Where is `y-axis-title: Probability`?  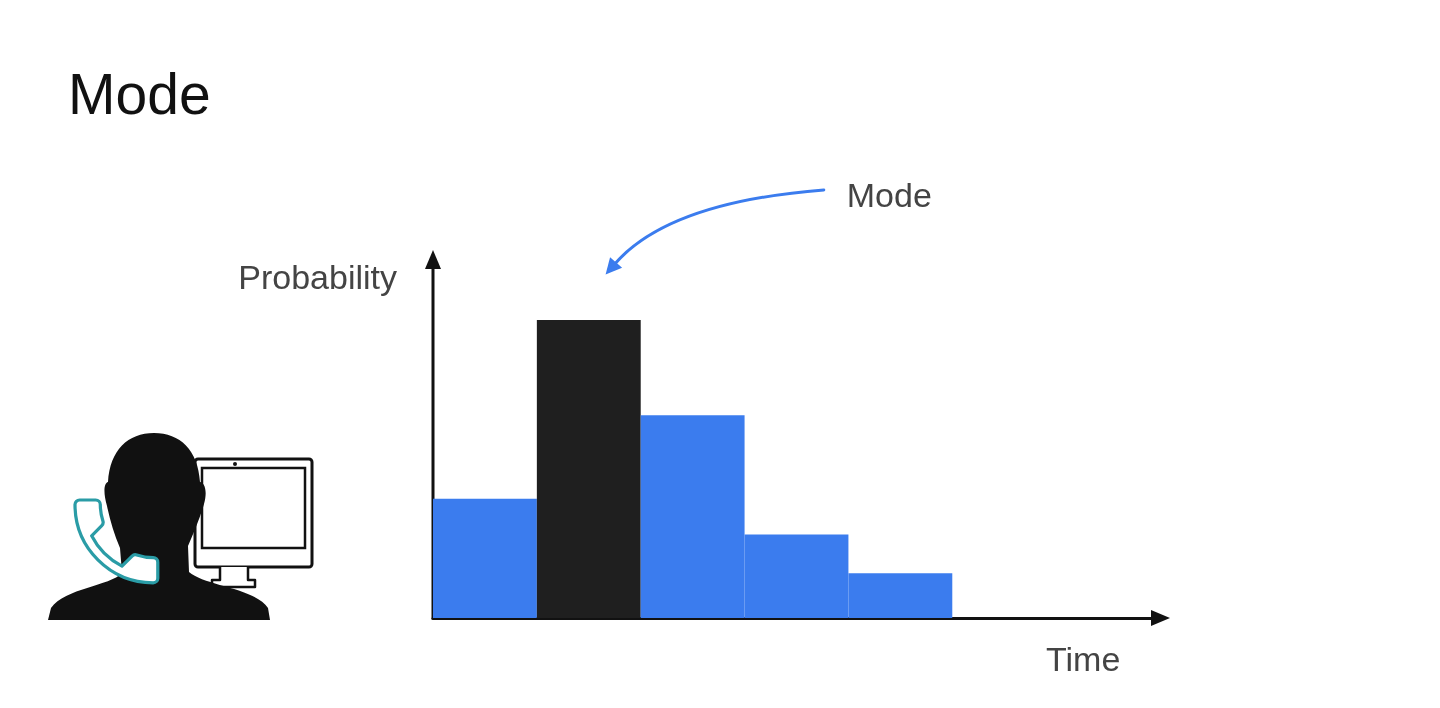
y-axis-title: Probability is located at coordinates (317, 277).